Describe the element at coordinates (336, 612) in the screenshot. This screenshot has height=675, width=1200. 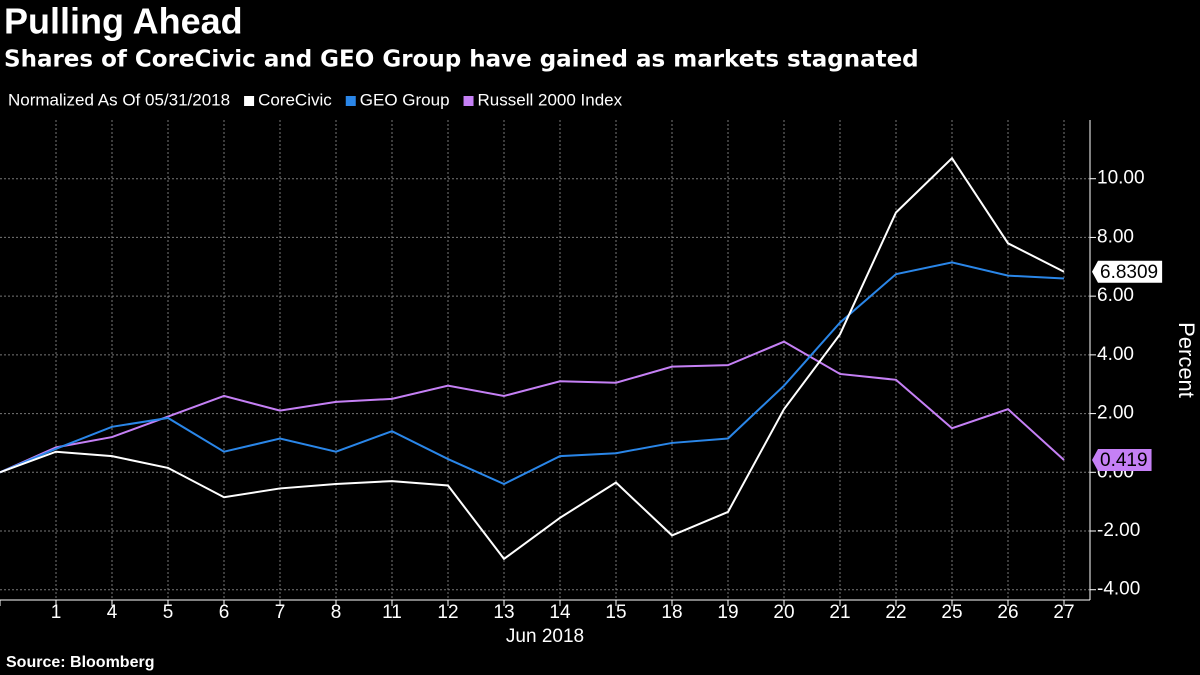
I see `x-tick-label: 8` at that location.